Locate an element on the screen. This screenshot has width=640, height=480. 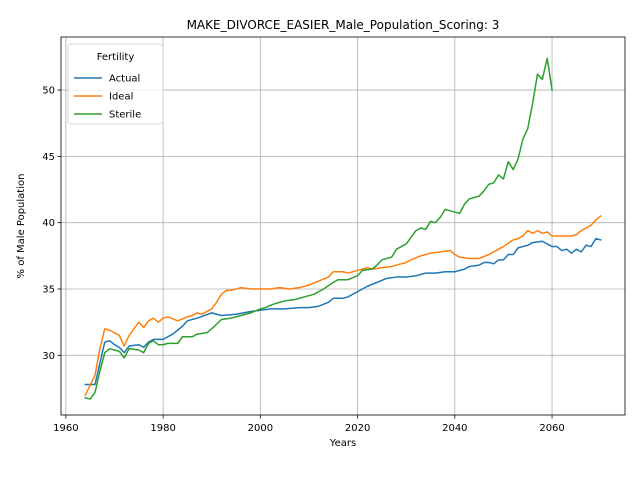
legend-label-ideal: Ideal is located at coordinates (121, 97).